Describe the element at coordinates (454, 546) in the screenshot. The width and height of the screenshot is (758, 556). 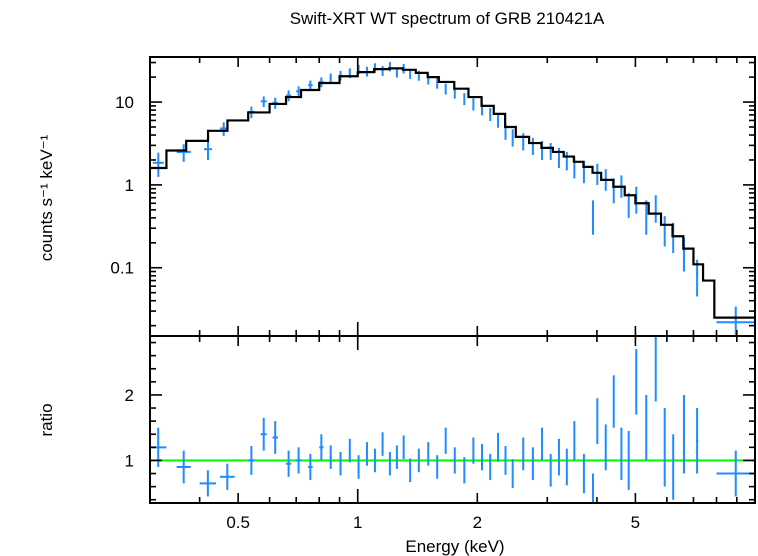
I see `x-axis-label: Energy (keV)` at that location.